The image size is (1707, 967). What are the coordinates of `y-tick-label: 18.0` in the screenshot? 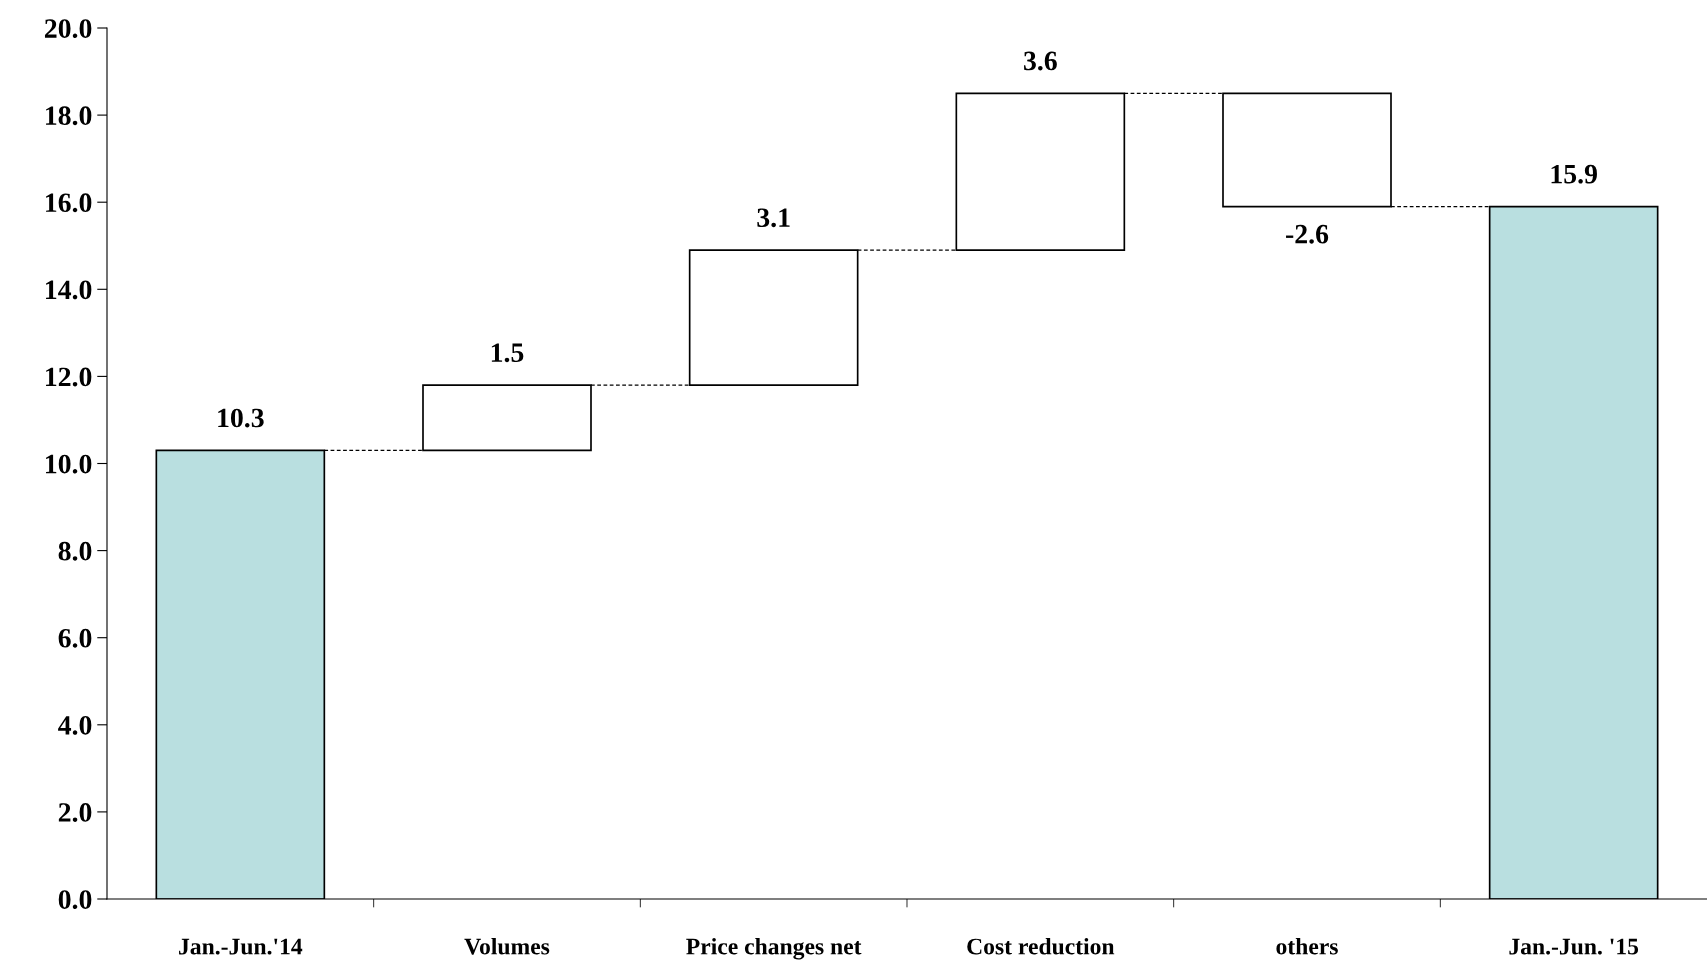 It's located at (69, 116).